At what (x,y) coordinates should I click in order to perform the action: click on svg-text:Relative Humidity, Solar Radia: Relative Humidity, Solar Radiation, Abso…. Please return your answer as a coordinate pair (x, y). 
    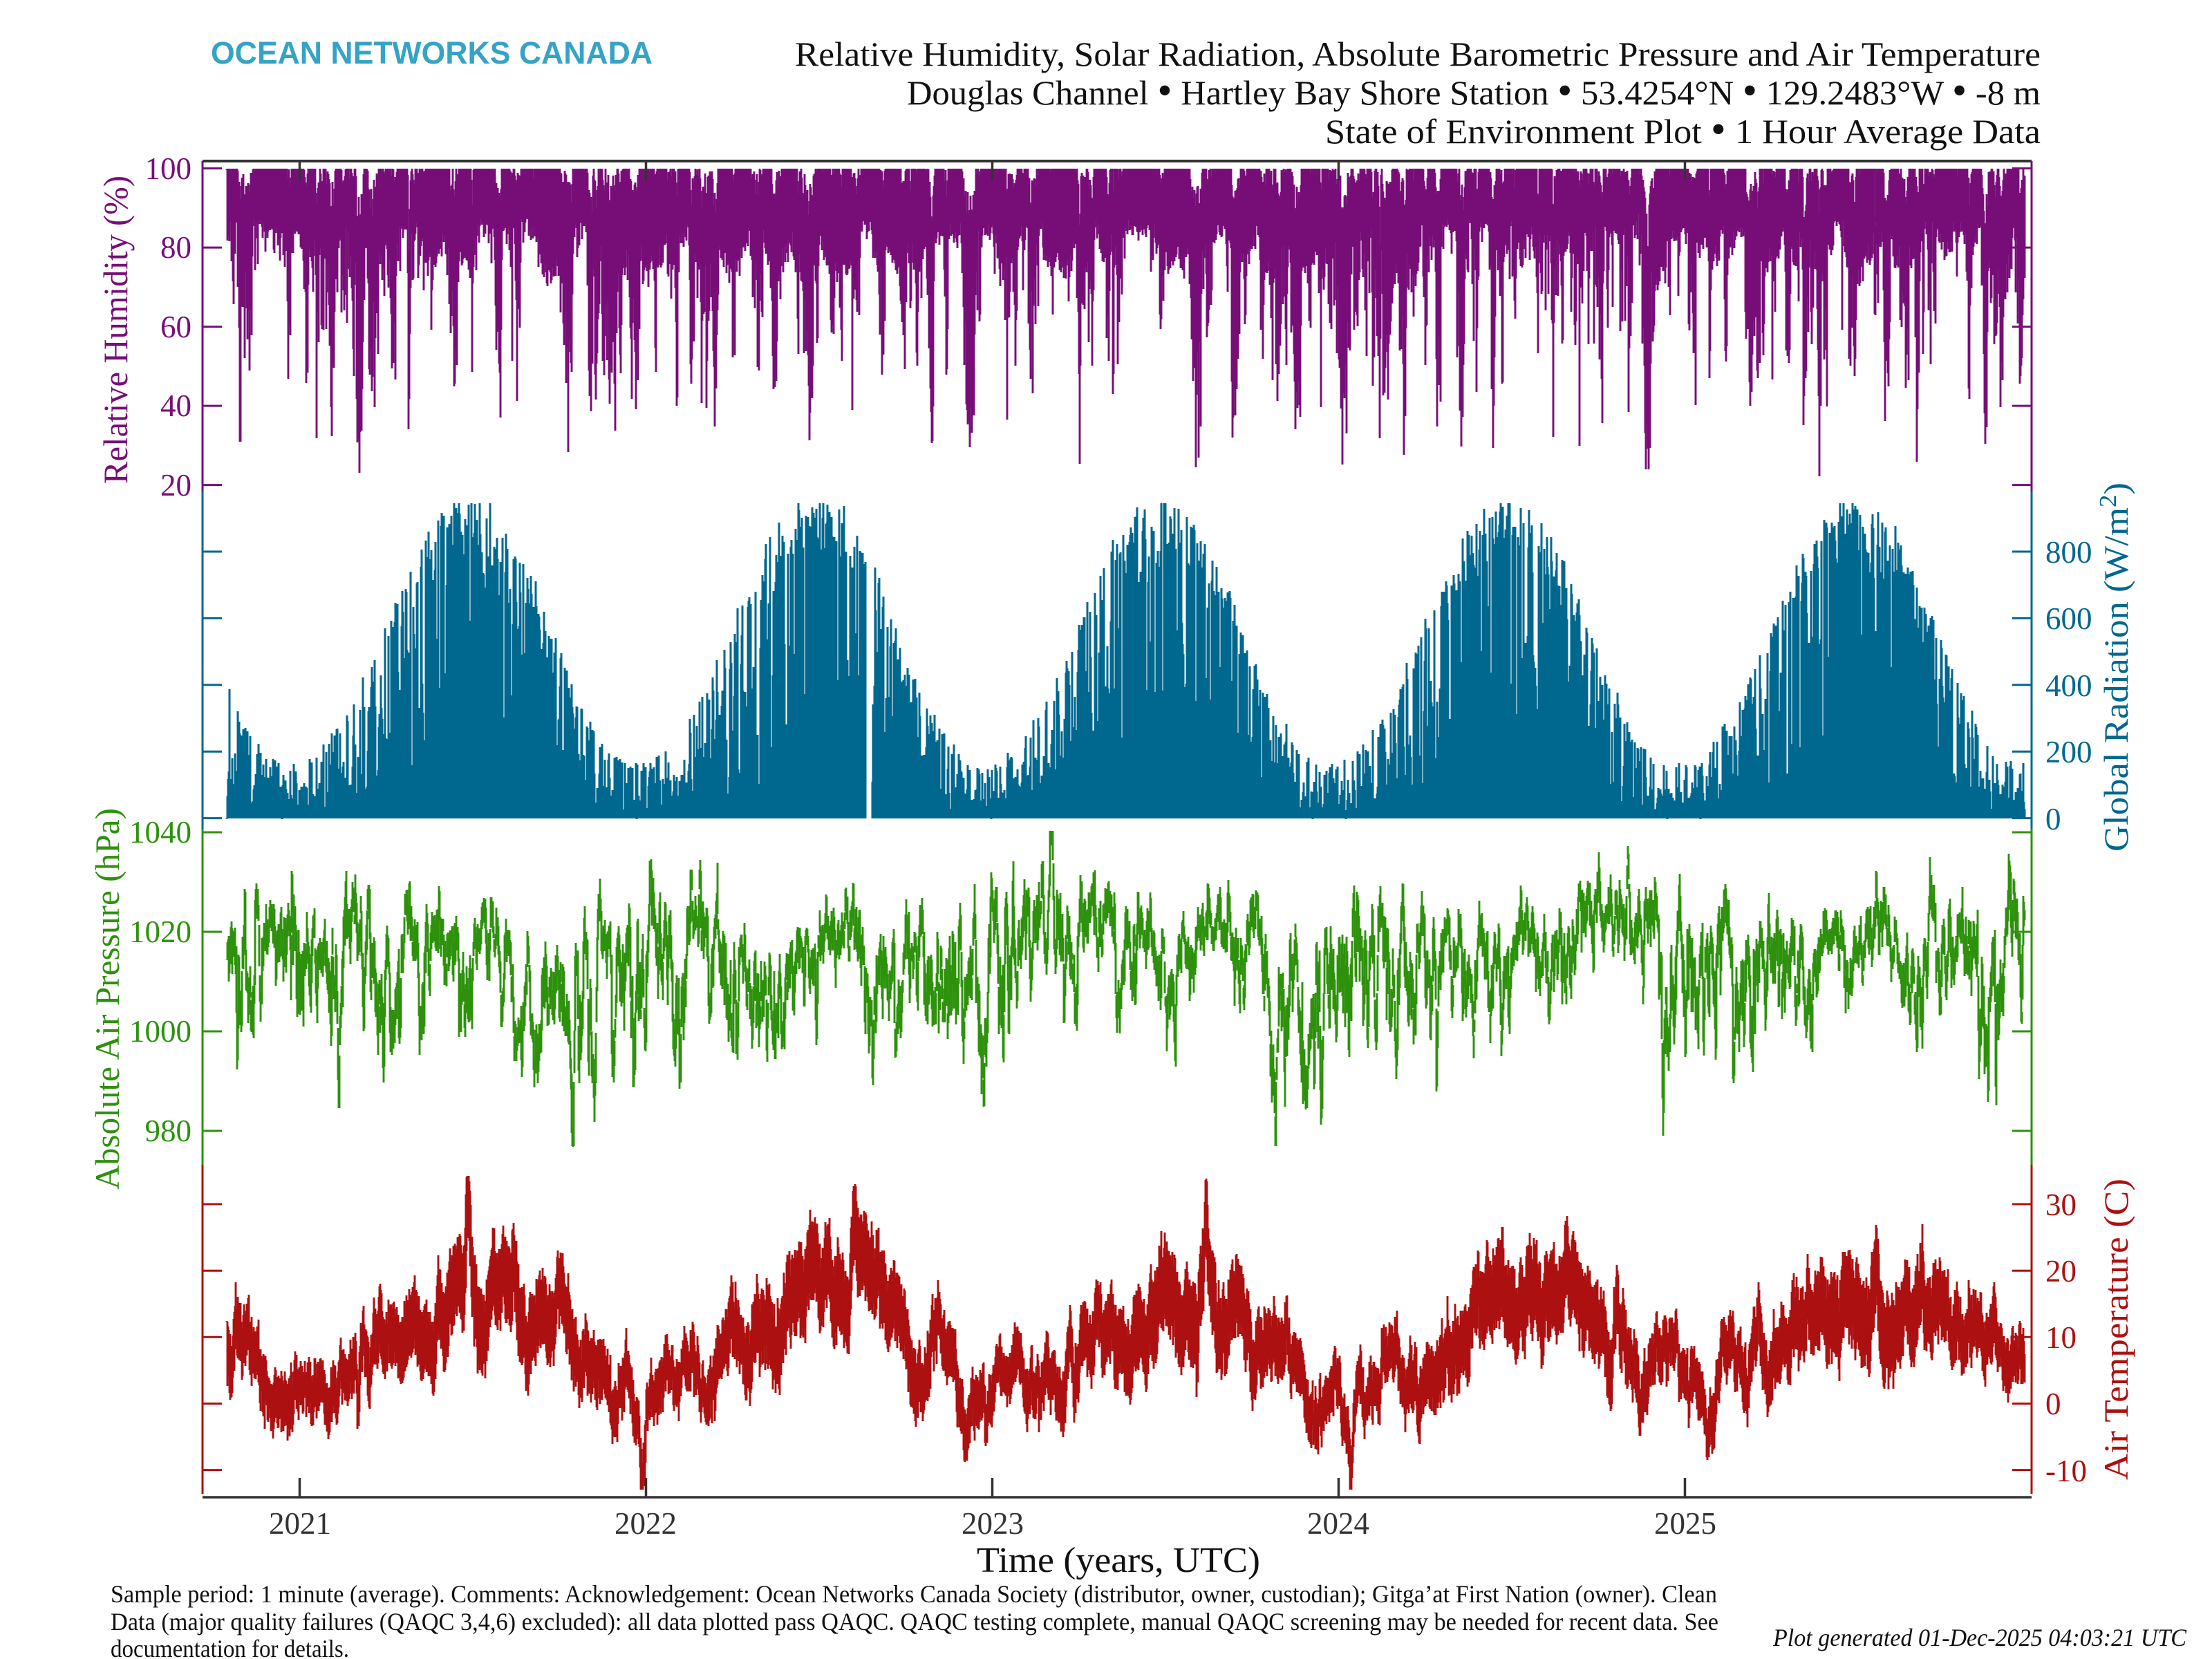
    Looking at the image, I should click on (1418, 54).